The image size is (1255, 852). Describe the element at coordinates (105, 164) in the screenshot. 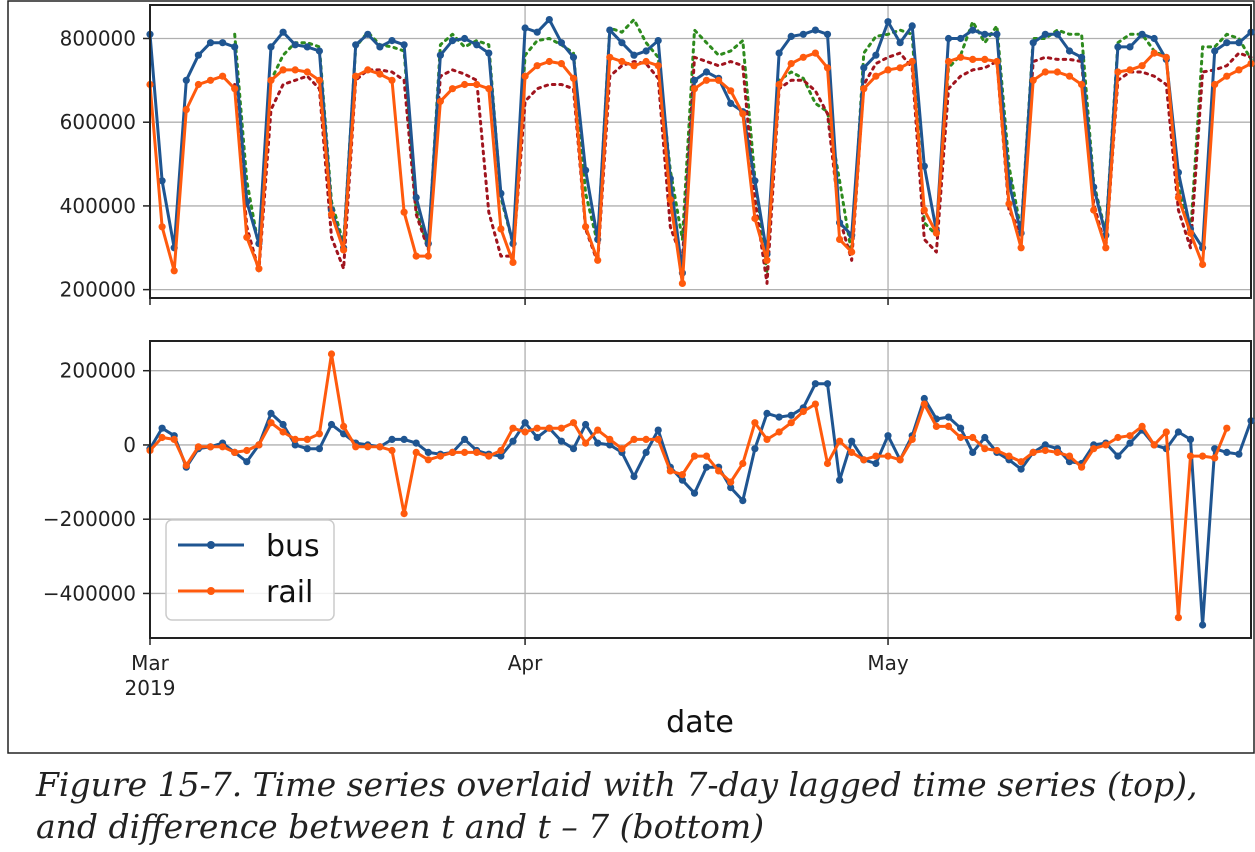

I see `top-y-ticks: 200000 400000 600000 800000` at that location.